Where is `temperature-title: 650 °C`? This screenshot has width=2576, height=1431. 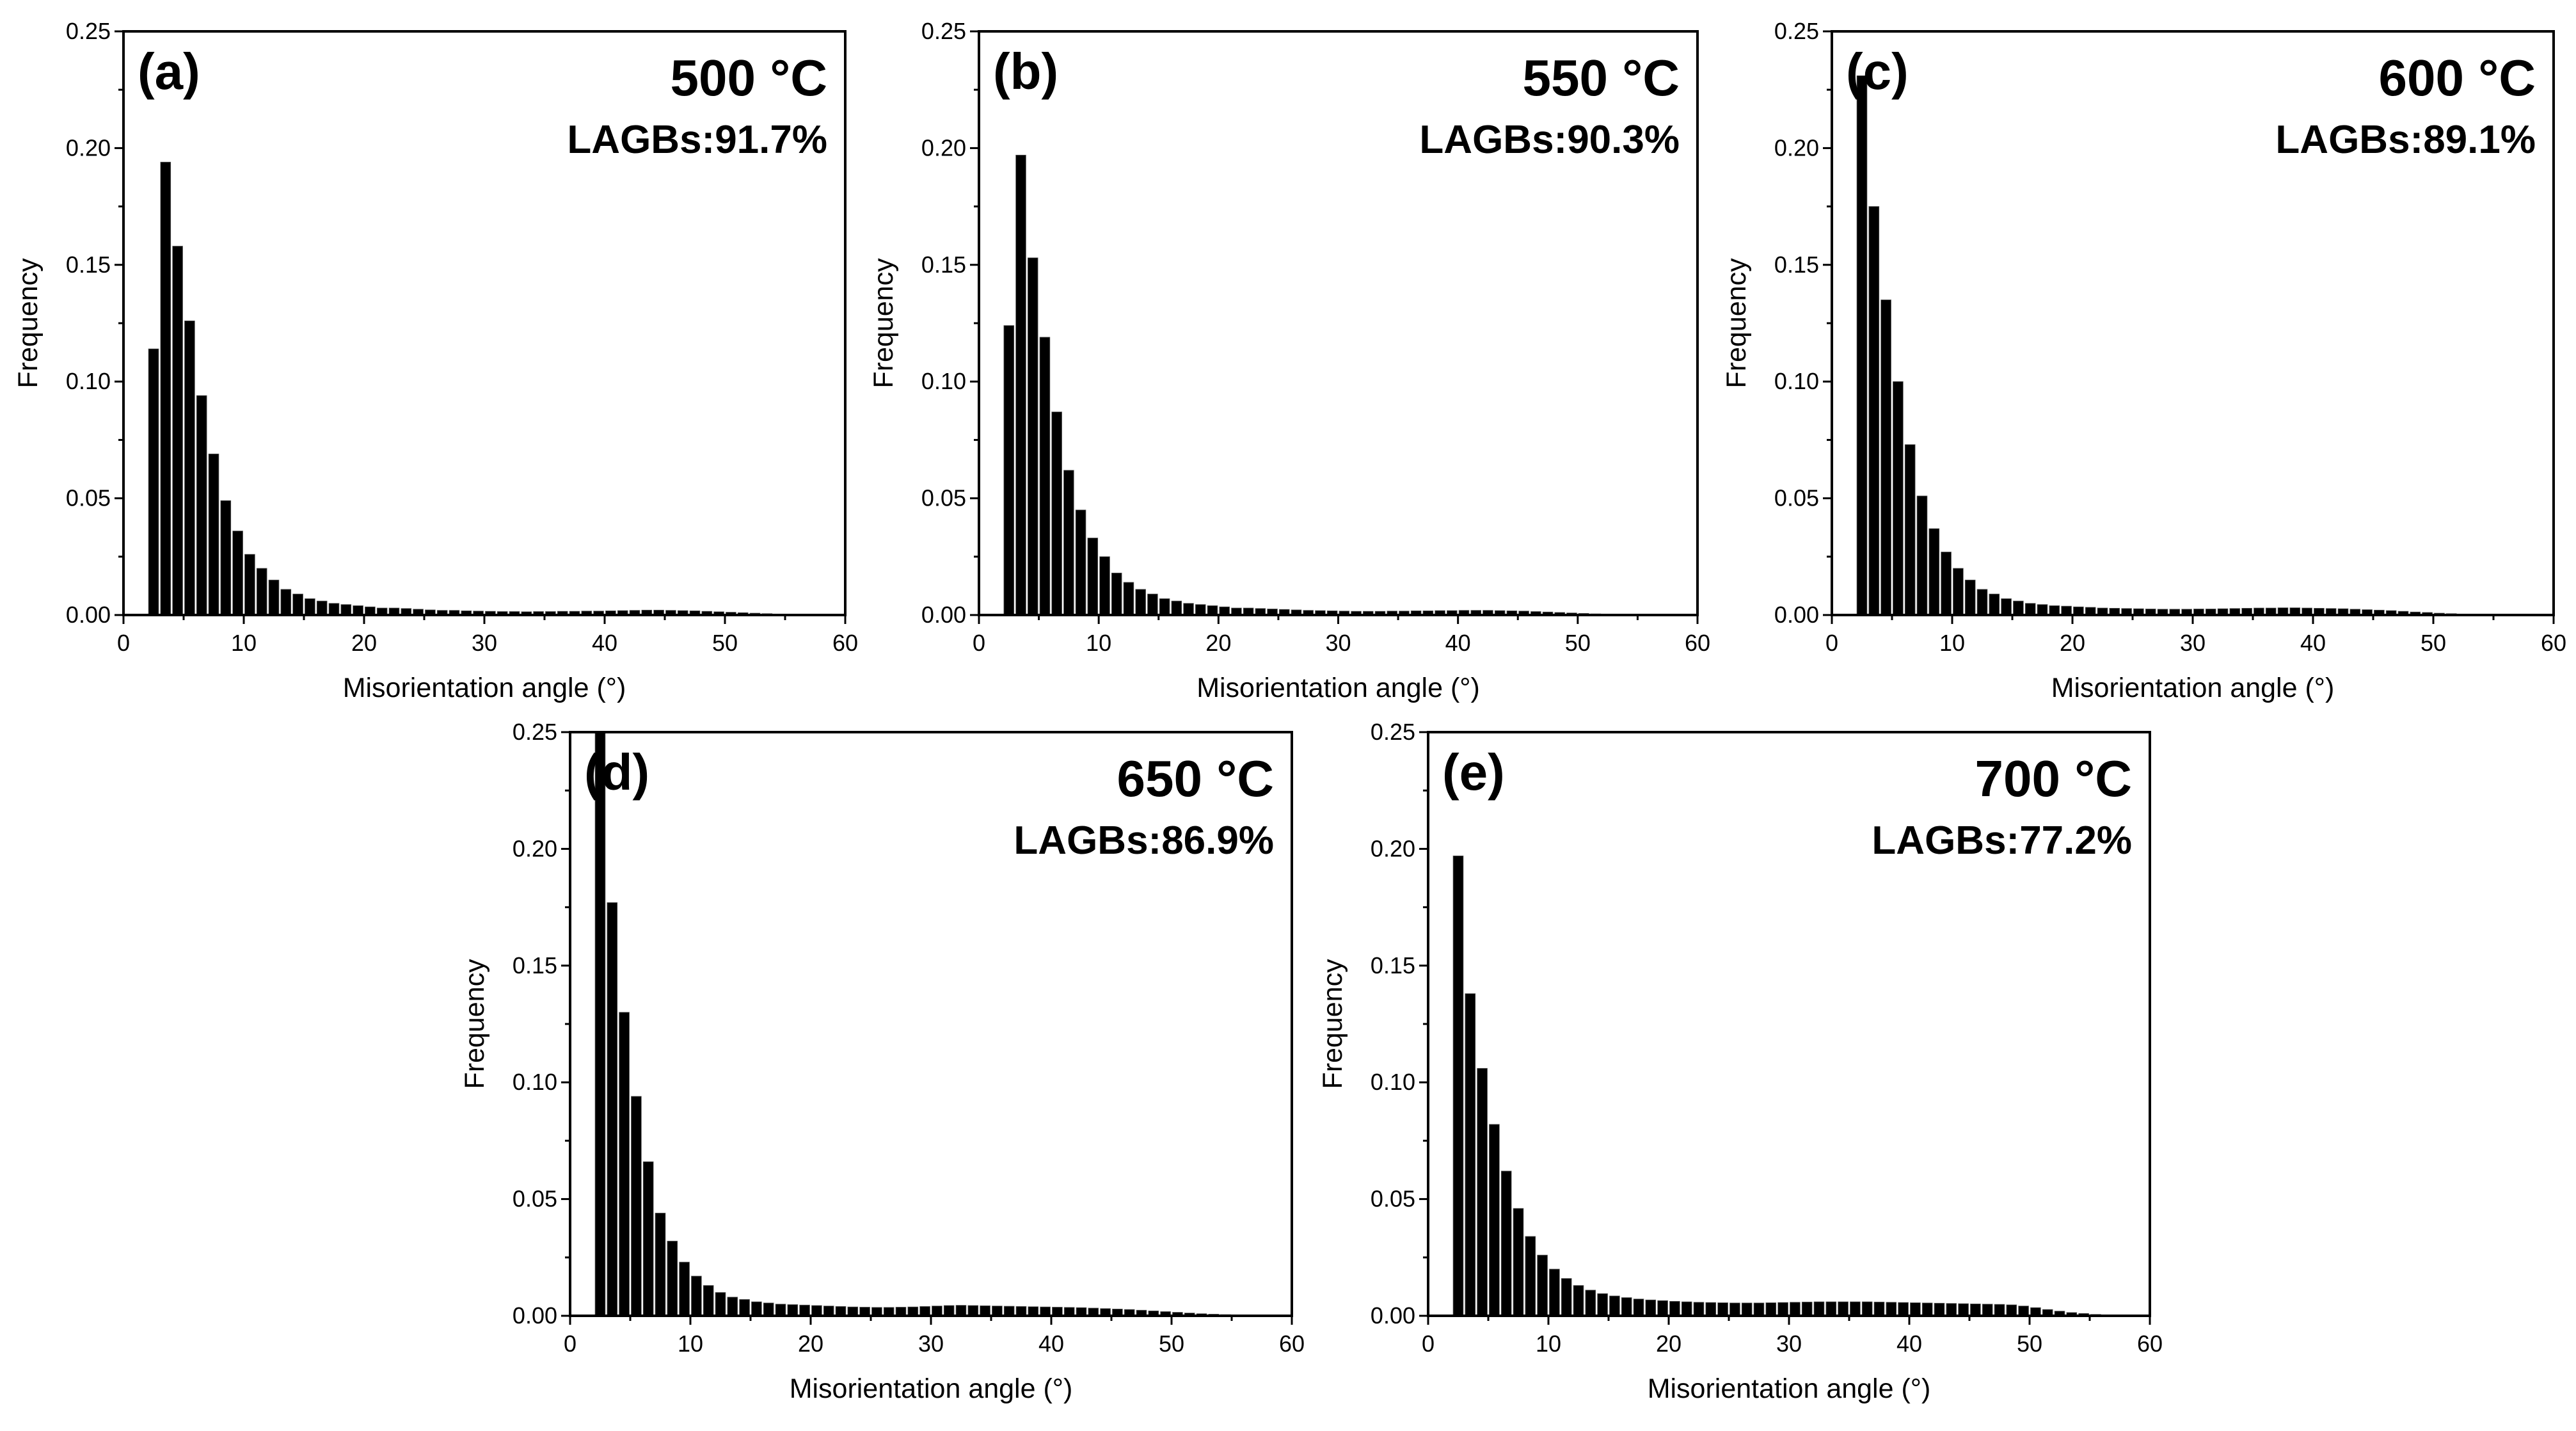 temperature-title: 650 °C is located at coordinates (1196, 778).